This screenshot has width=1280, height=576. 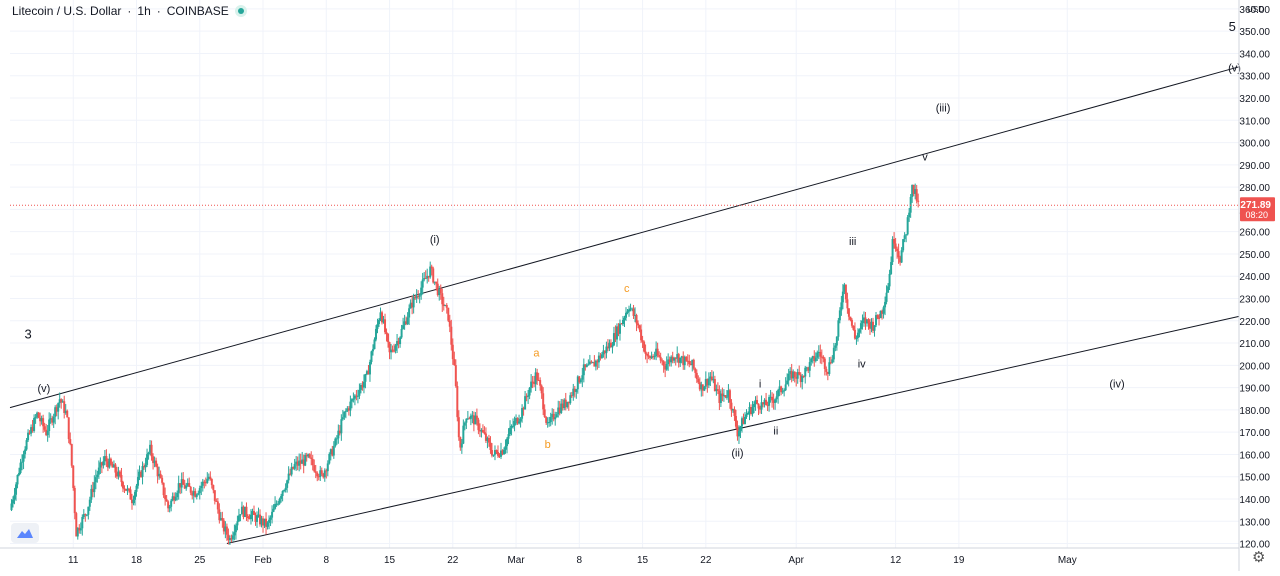 I want to click on y-tick-label: 310.00, so click(x=1254, y=121).